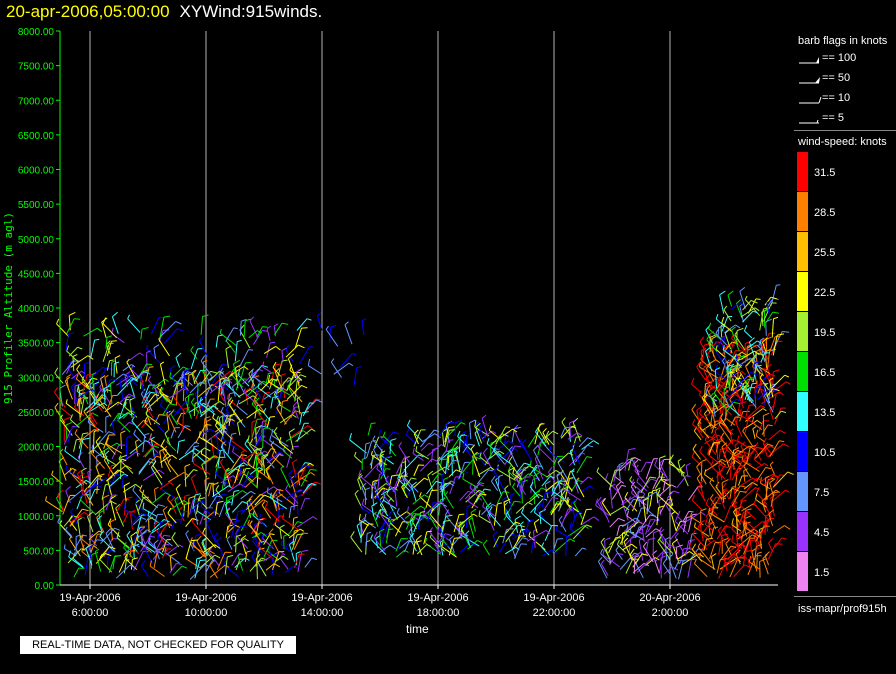 Image resolution: width=896 pixels, height=674 pixels. Describe the element at coordinates (824, 253) in the screenshot. I see `speed-legend-label: 25.5` at that location.